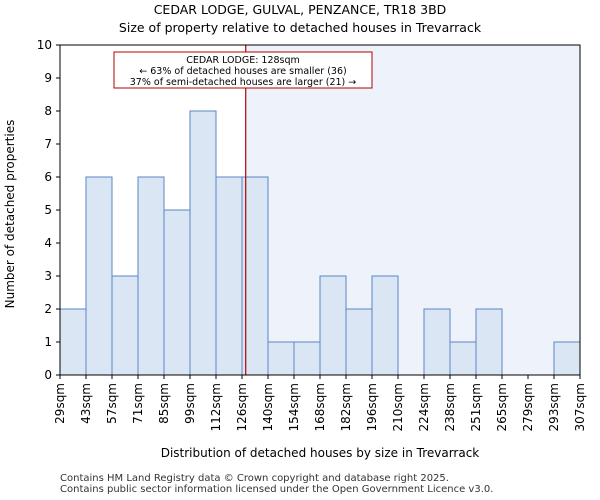  I want to click on y-tick-label: 0, so click(48, 375).